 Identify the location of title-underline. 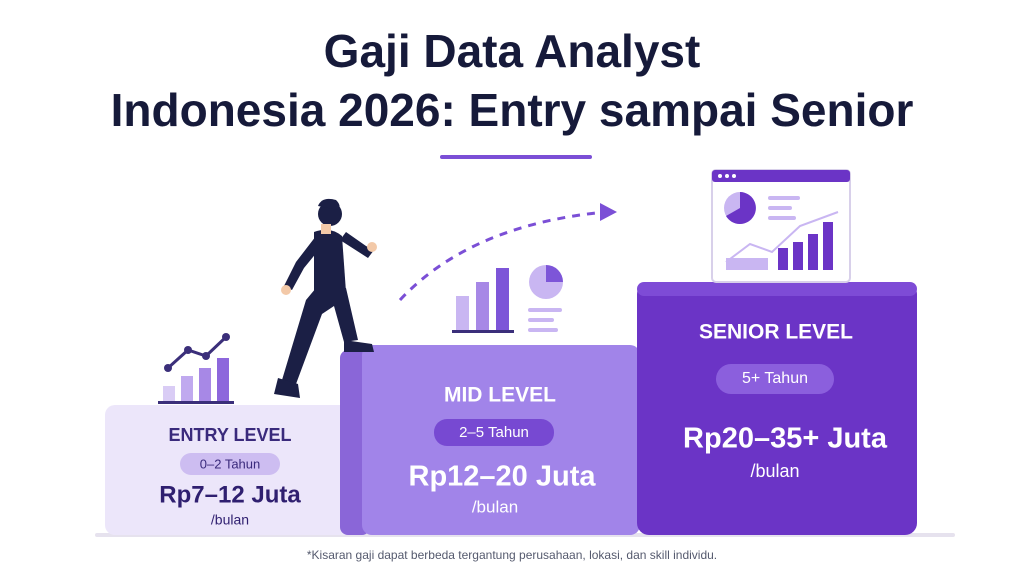
(516, 157).